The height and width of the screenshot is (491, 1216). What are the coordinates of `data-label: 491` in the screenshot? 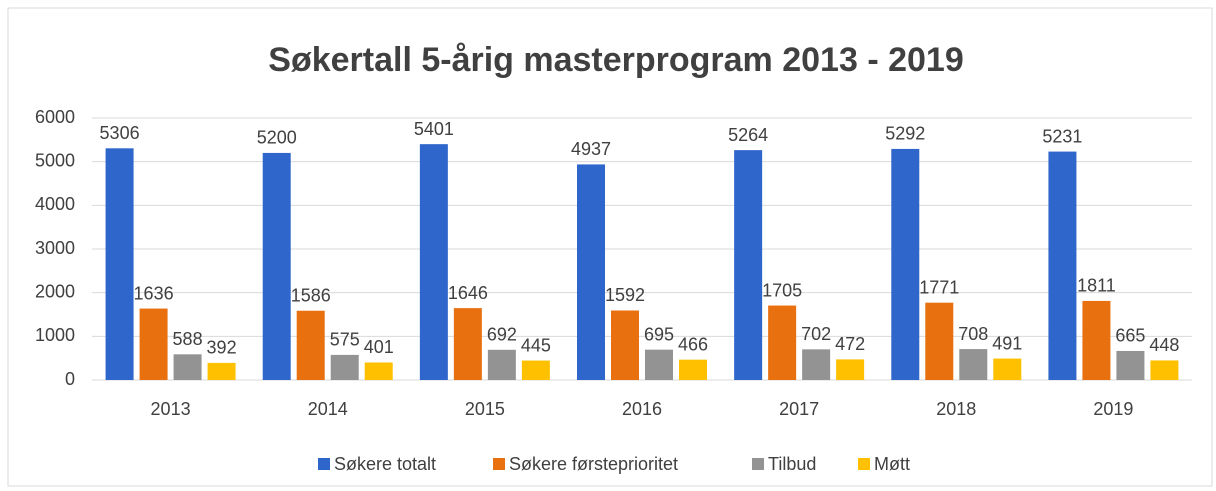 It's located at (1007, 343).